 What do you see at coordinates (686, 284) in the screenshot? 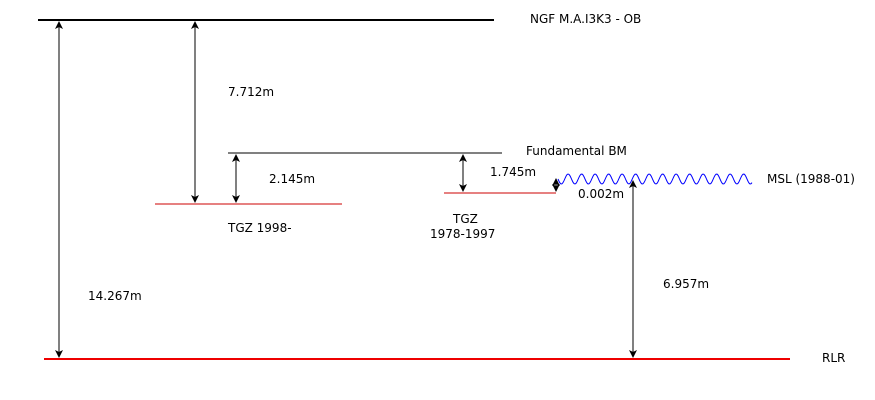
I see `measurement-msl-to-rlr: 6.957m` at bounding box center [686, 284].